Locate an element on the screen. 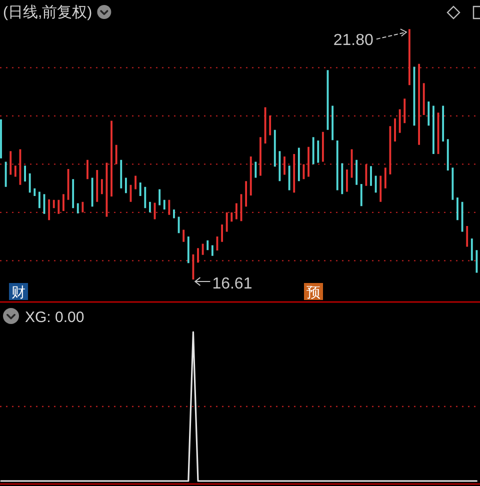 This screenshot has width=480, height=486. annotation: 21.80 is located at coordinates (353, 41).